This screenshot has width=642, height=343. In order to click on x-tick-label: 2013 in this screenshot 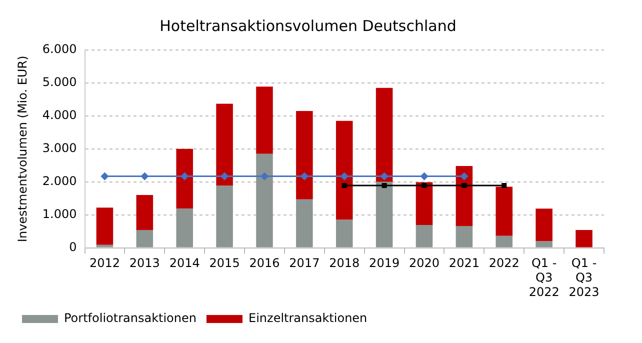, I will do `click(144, 263)`.